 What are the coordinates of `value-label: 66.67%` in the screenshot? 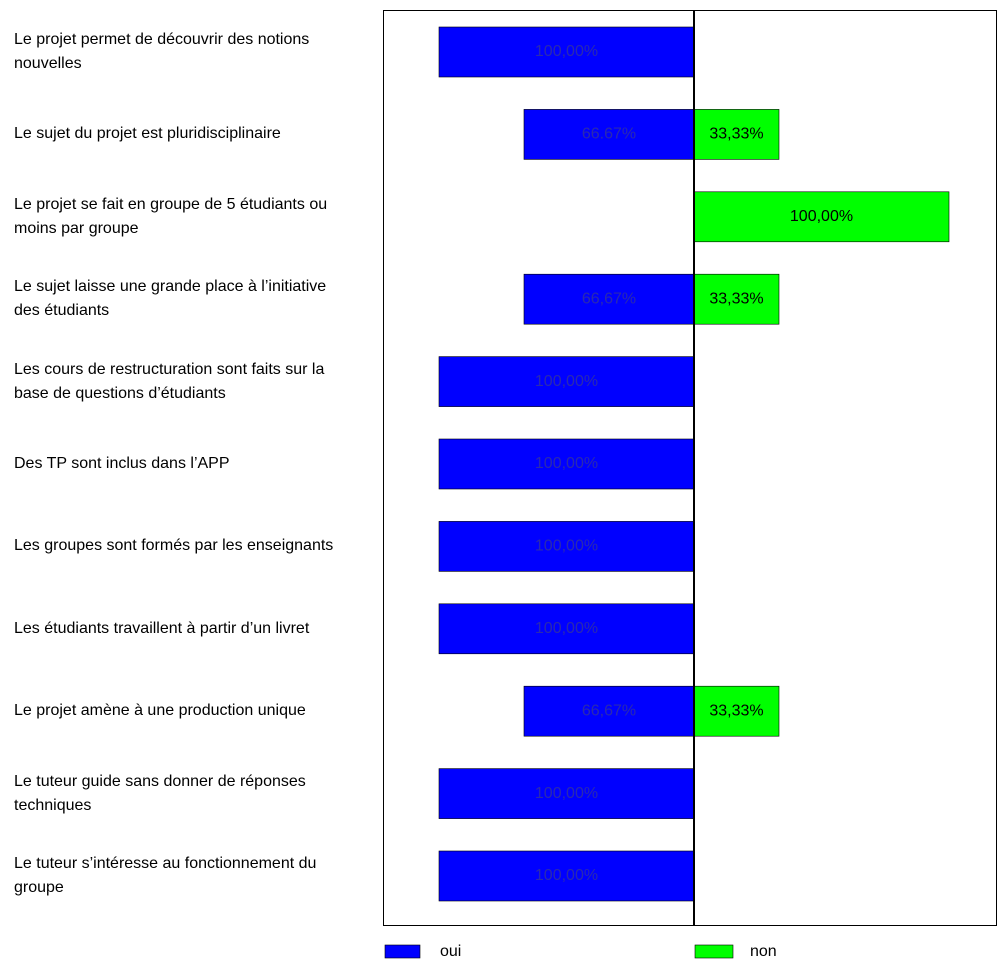 It's located at (609, 134).